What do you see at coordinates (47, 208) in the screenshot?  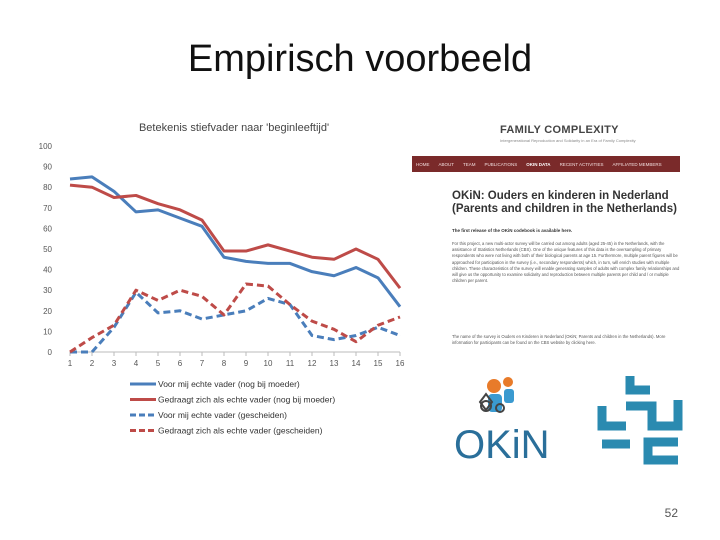 I see `y-tick-label: 70` at bounding box center [47, 208].